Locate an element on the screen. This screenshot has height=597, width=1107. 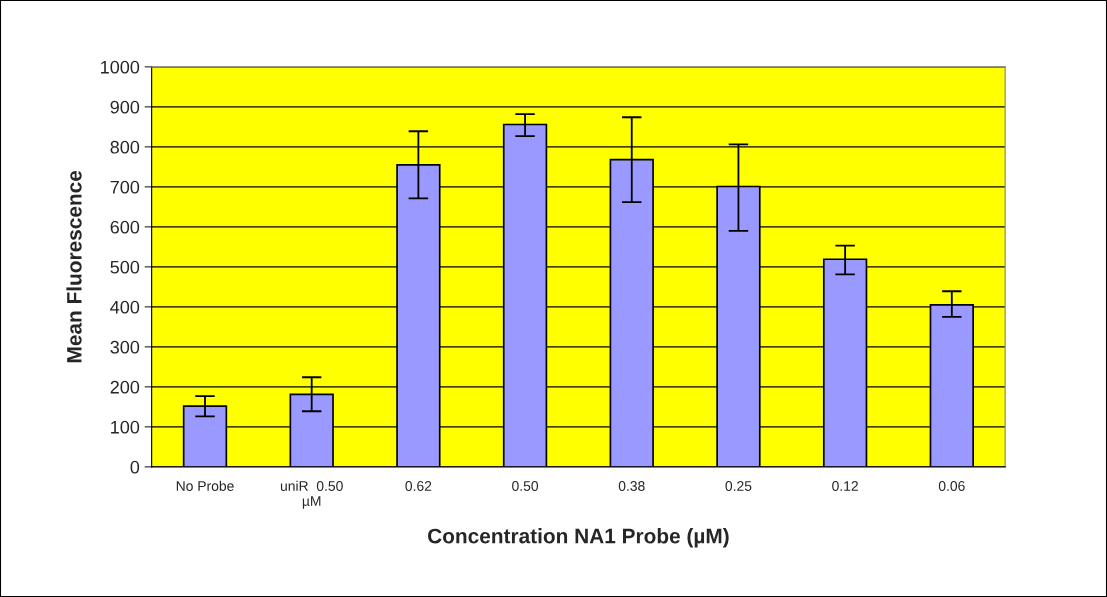
y-tick-label: 200 is located at coordinates (125, 387).